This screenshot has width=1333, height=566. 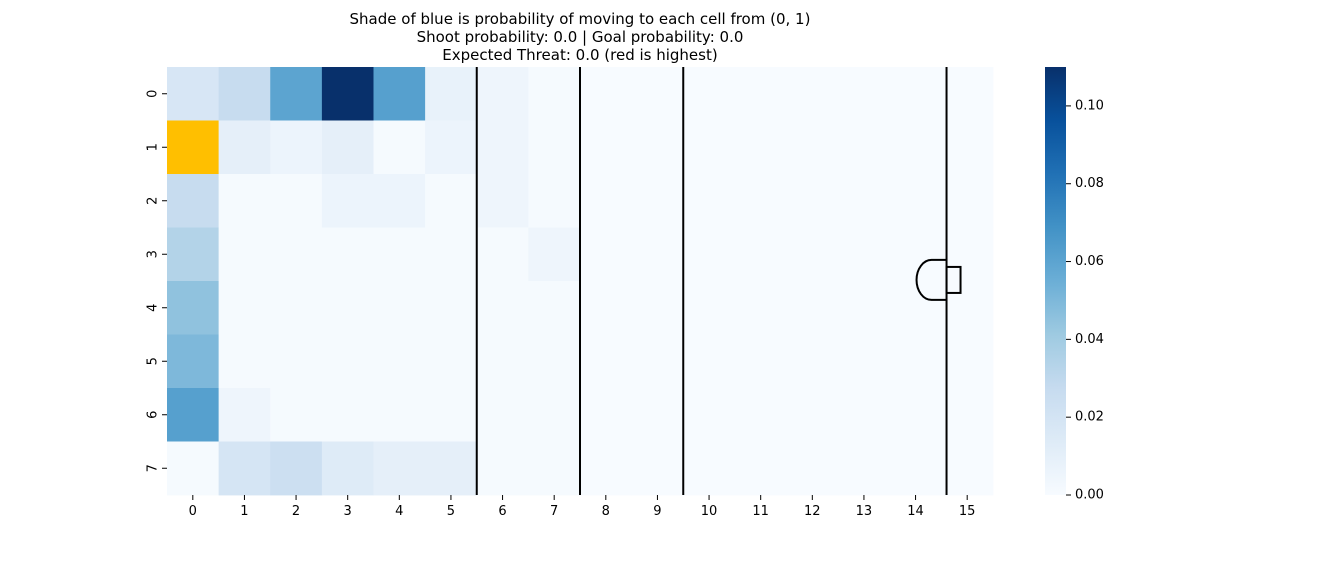 I want to click on y-tick-label-0: 0, so click(x=153, y=94).